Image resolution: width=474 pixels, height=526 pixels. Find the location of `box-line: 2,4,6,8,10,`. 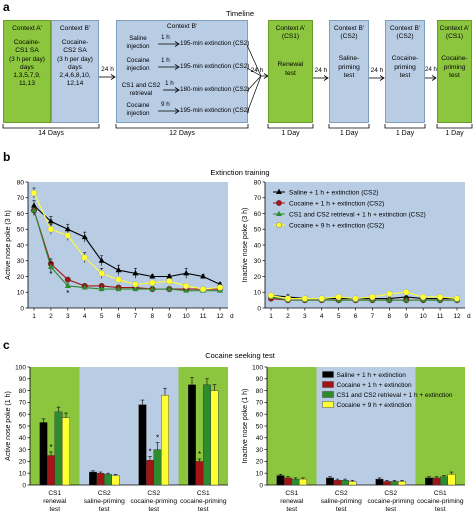

box-line: 2,4,6,8,10, is located at coordinates (75, 76).